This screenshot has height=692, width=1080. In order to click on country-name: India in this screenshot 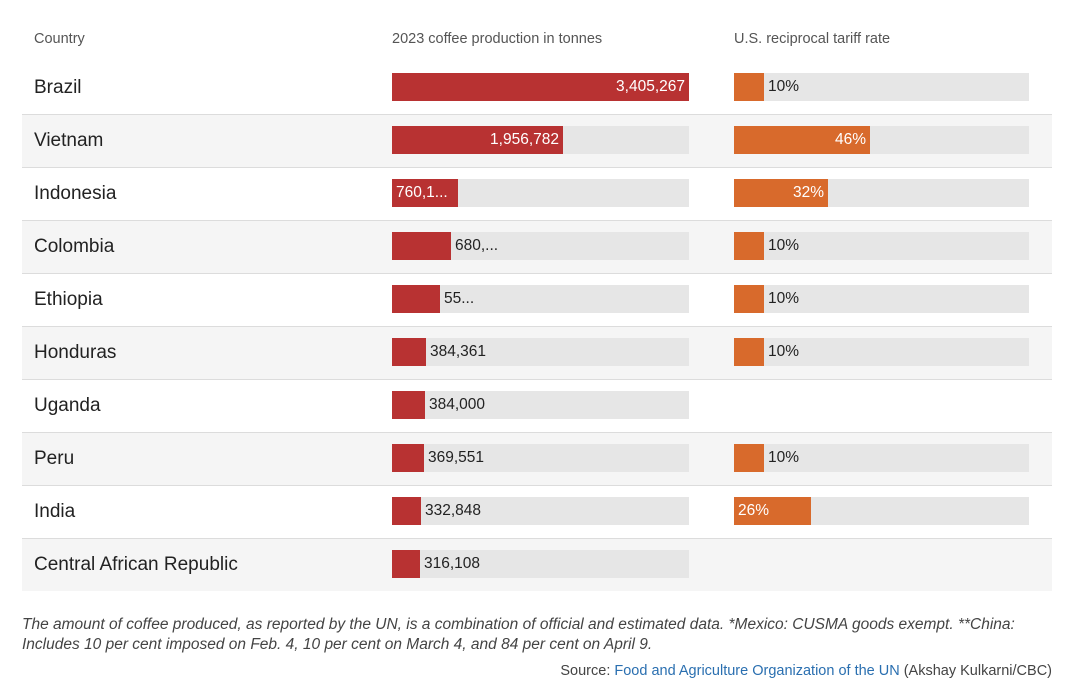, I will do `click(55, 511)`.